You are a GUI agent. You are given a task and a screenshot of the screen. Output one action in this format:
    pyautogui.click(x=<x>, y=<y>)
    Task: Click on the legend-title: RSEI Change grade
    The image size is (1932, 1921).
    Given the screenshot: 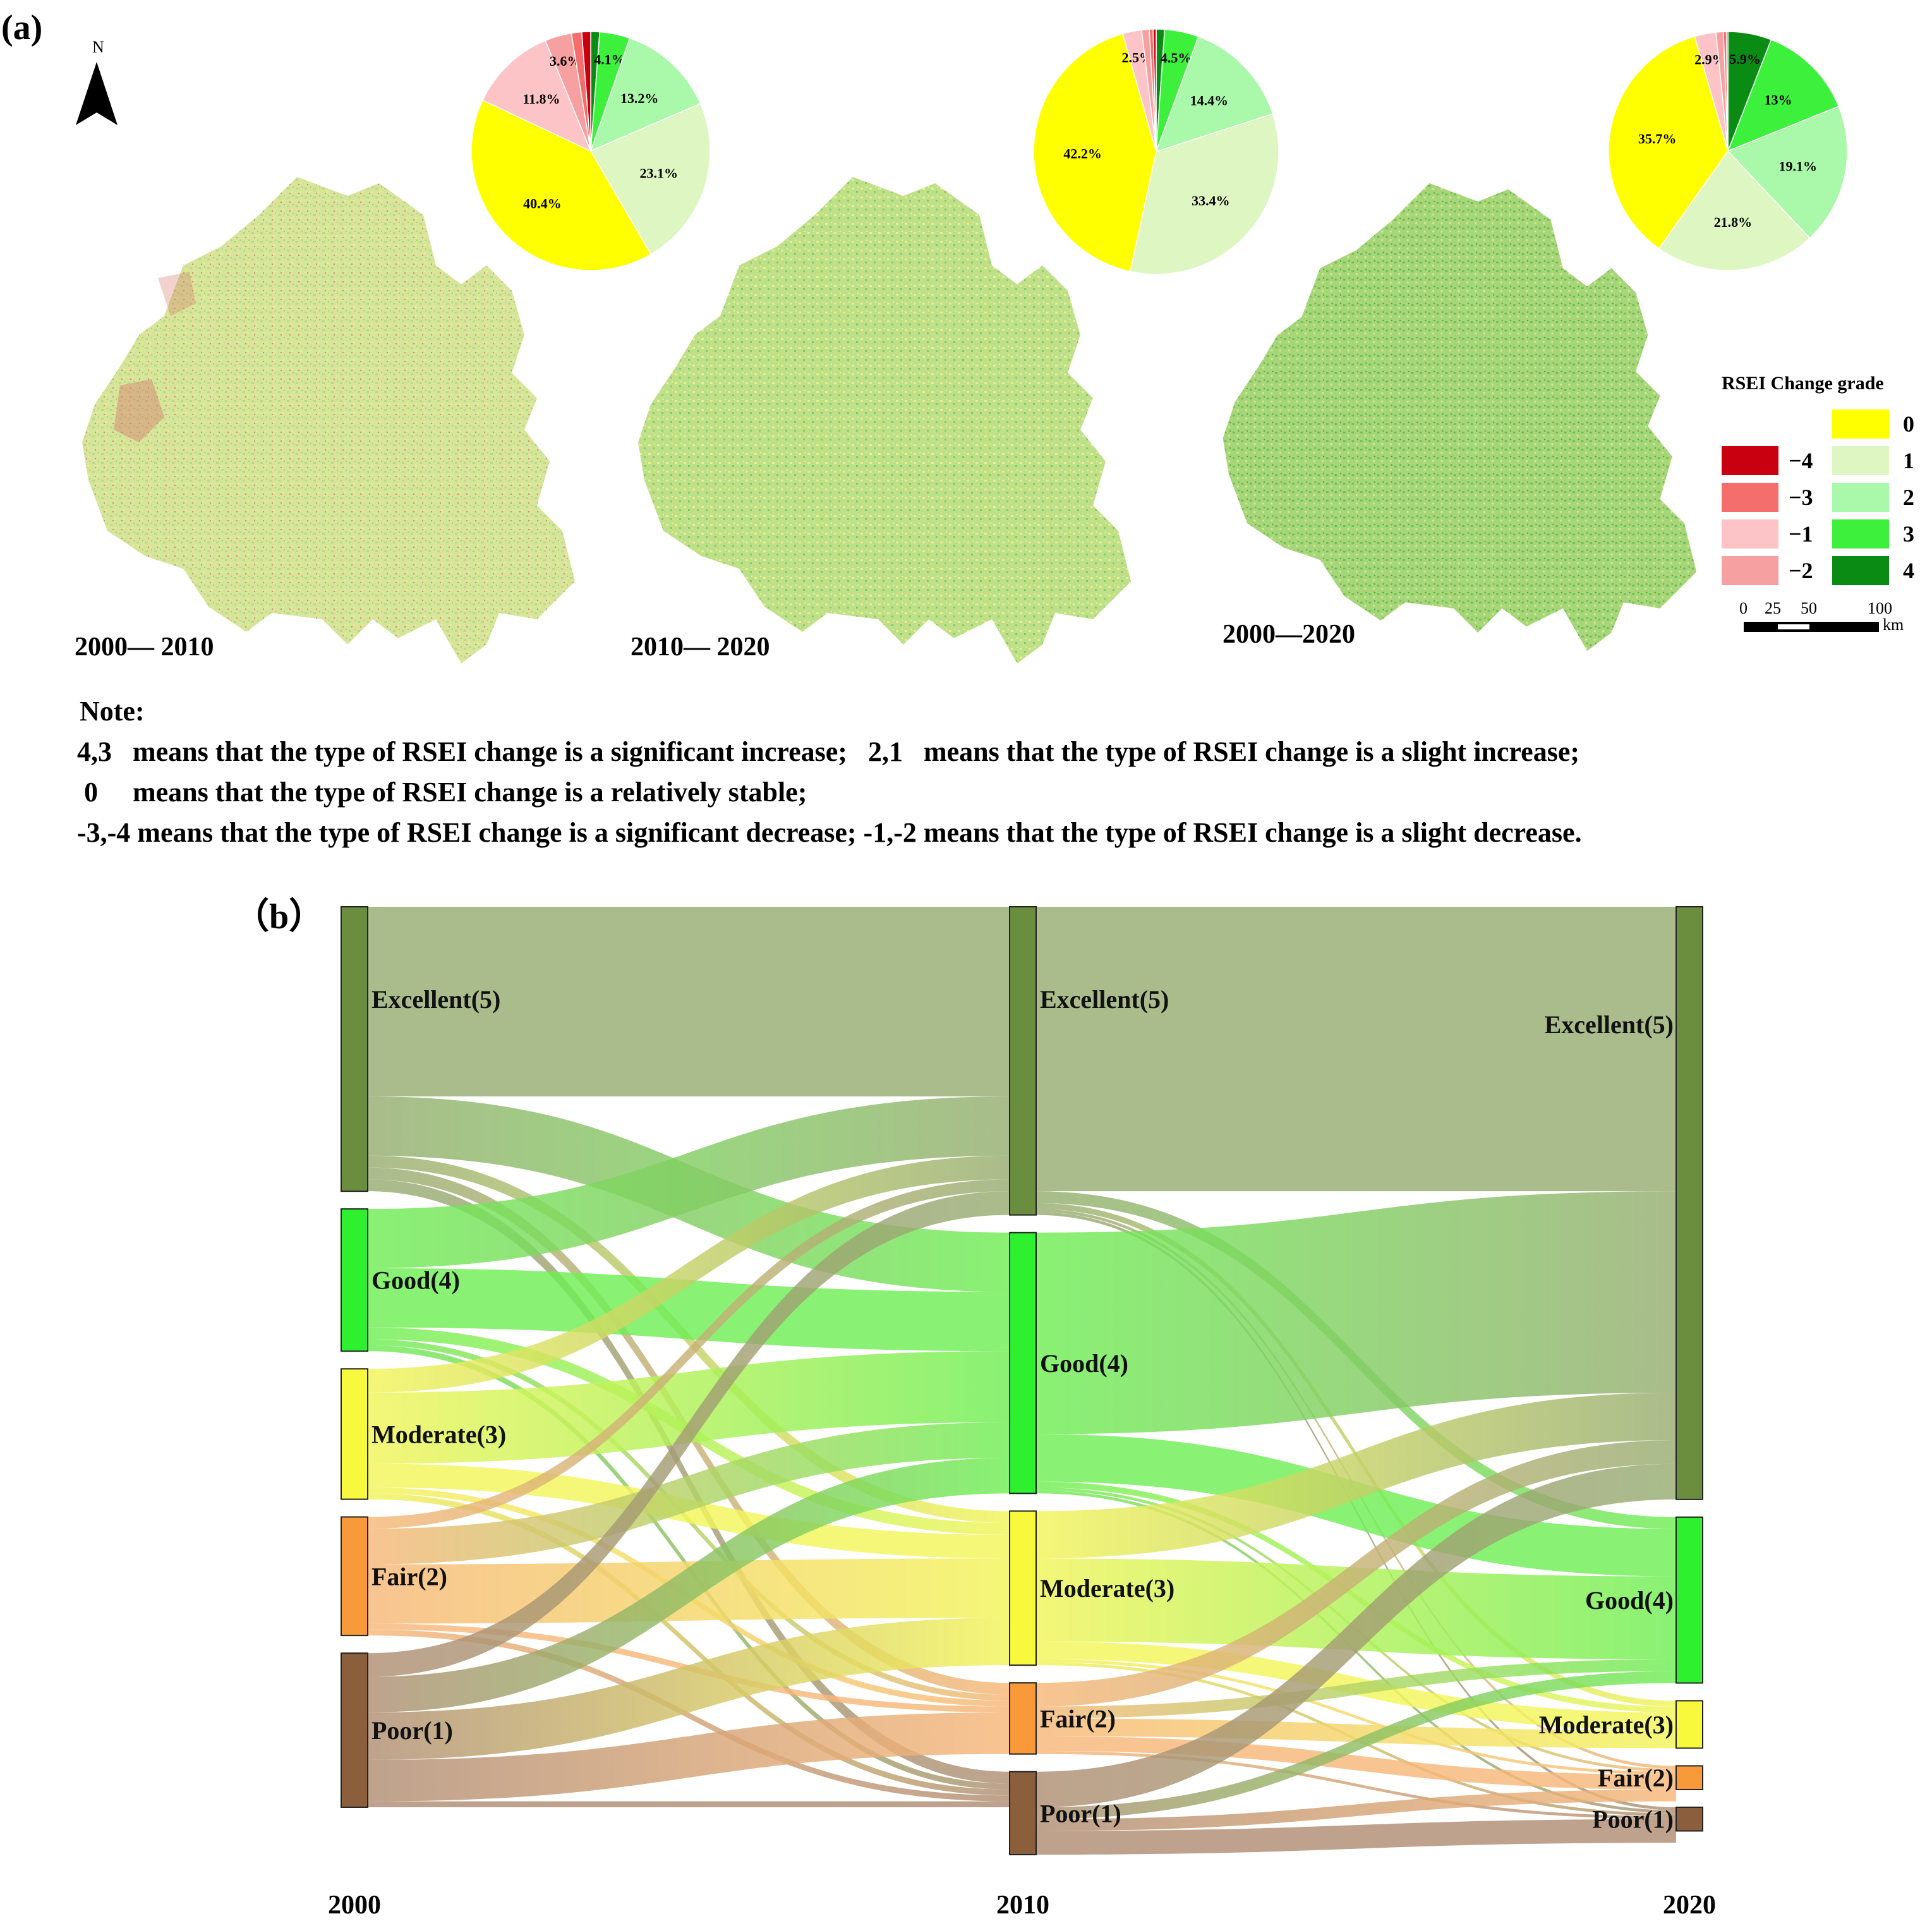 What is the action you would take?
    pyautogui.click(x=1803, y=383)
    